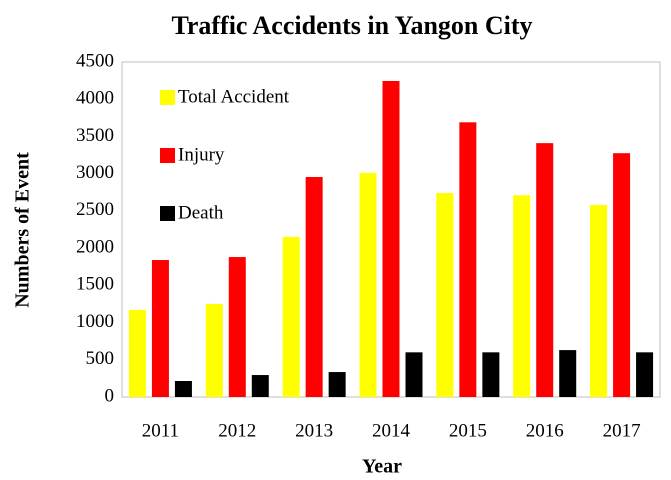  What do you see at coordinates (622, 430) in the screenshot?
I see `x-tick-label: 2017` at bounding box center [622, 430].